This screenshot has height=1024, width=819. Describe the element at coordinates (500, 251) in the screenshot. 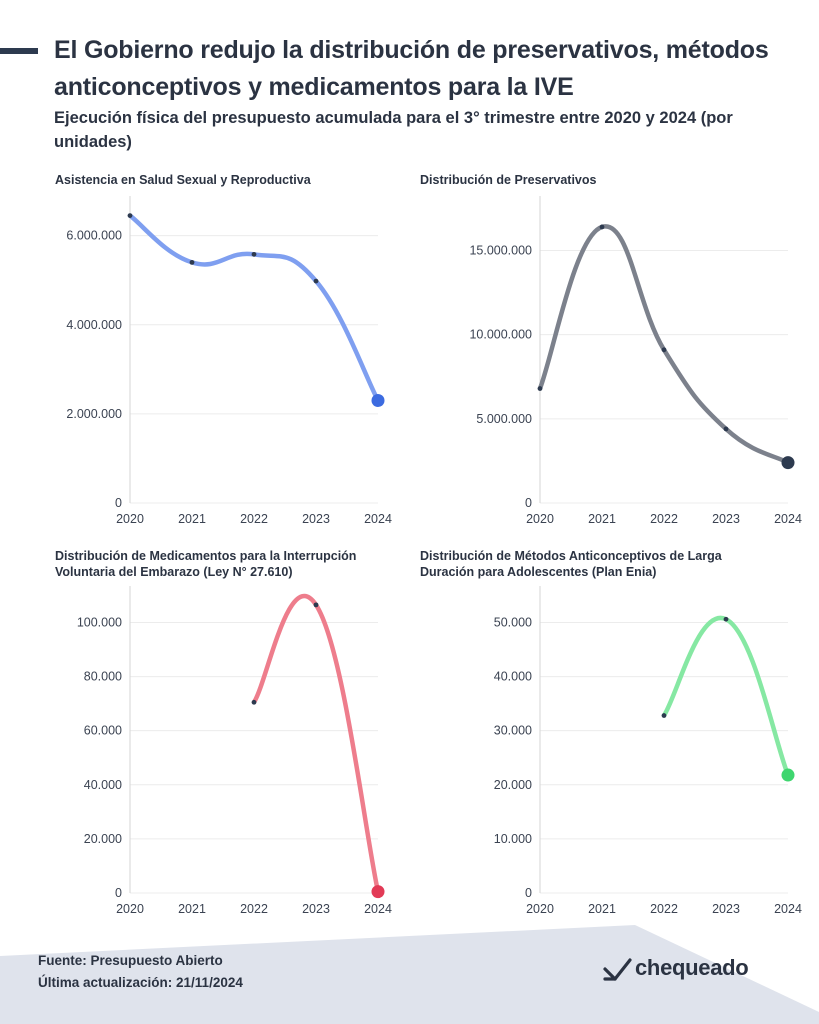

I see `y-tick-label: 15.000.000` at that location.